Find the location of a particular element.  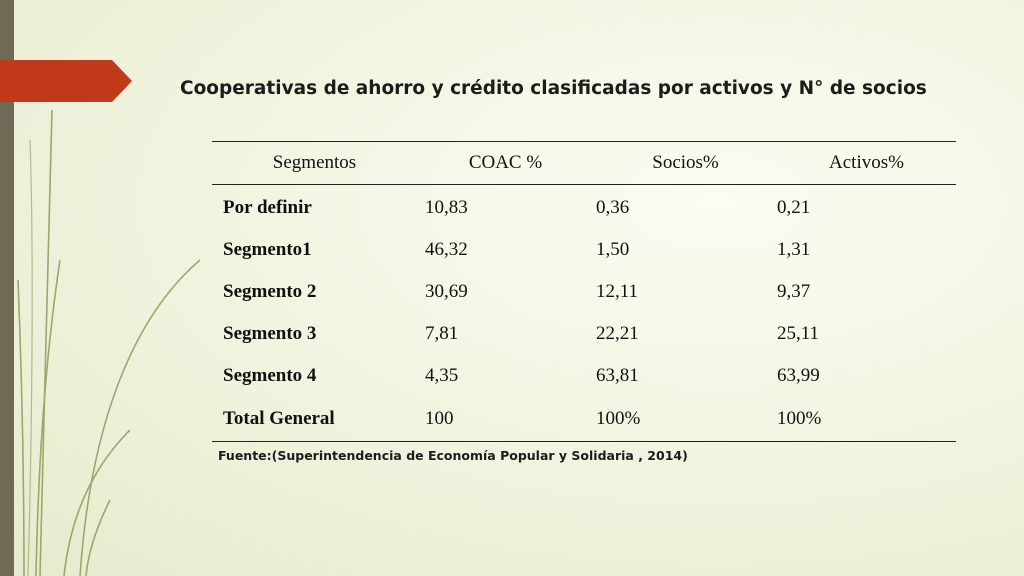

header-coac: COAC % is located at coordinates (505, 163).